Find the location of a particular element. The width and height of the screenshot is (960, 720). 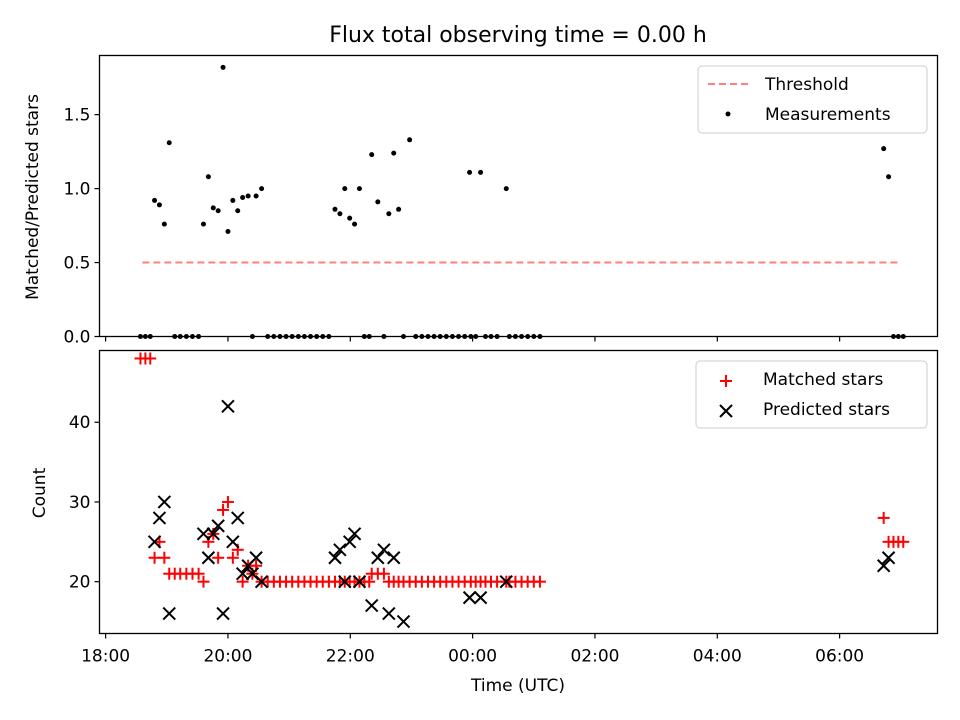

ratio-x-ticks is located at coordinates (473, 339).